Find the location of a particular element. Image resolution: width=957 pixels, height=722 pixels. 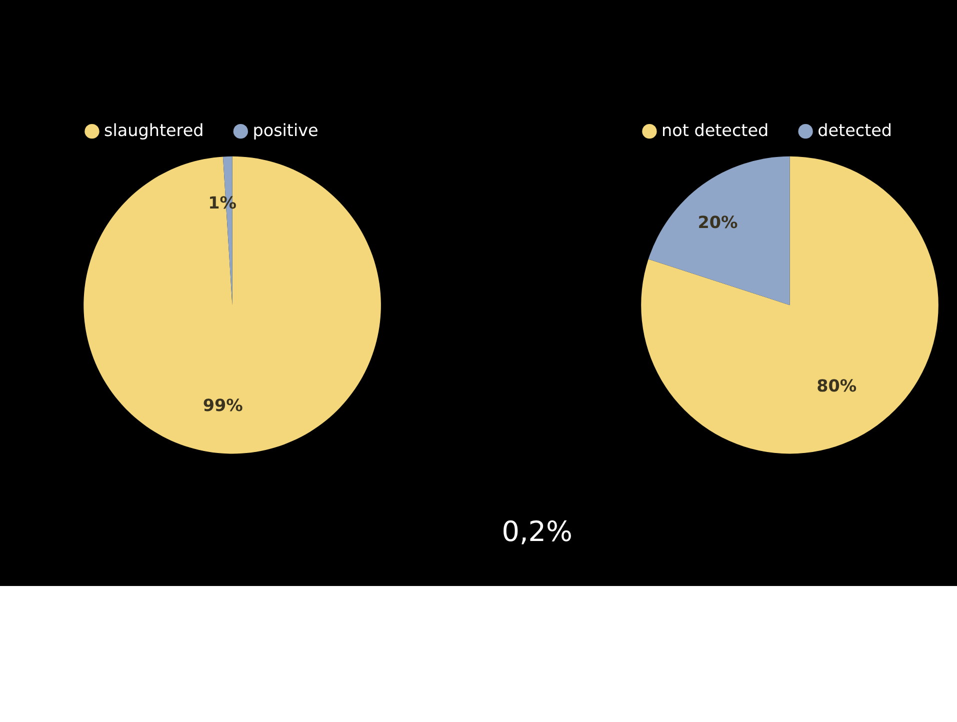

text: 0,2% is located at coordinates (537, 531).